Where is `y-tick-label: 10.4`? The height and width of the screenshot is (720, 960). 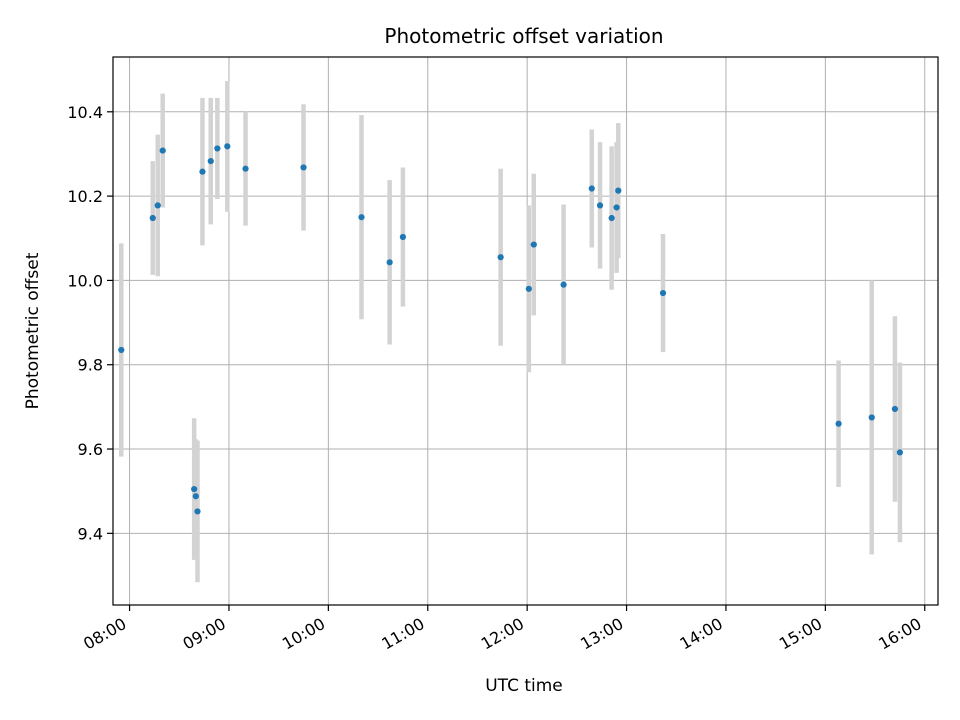
y-tick-label: 10.4 is located at coordinates (85, 112).